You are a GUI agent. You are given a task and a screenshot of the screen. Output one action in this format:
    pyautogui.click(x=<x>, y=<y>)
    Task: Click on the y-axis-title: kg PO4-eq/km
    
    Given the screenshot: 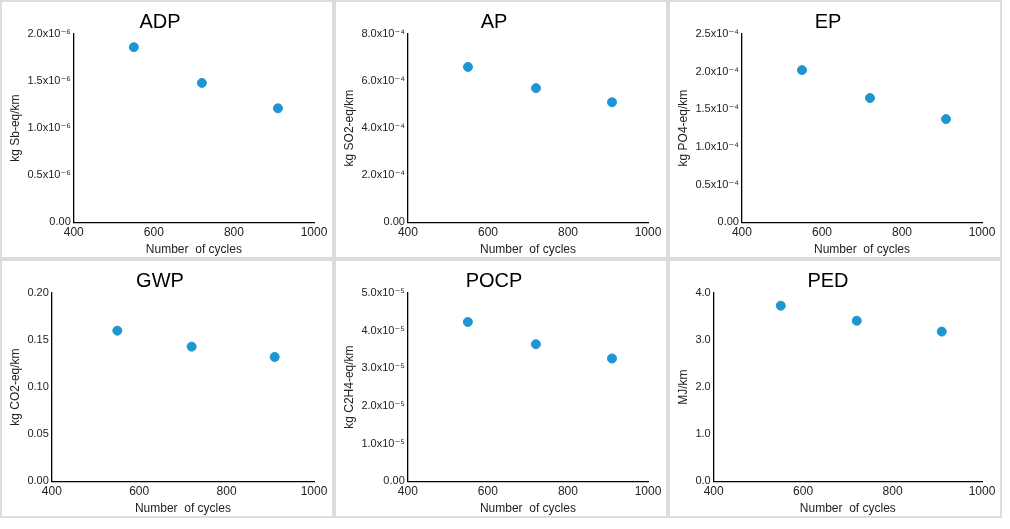 What is the action you would take?
    pyautogui.click(x=682, y=128)
    